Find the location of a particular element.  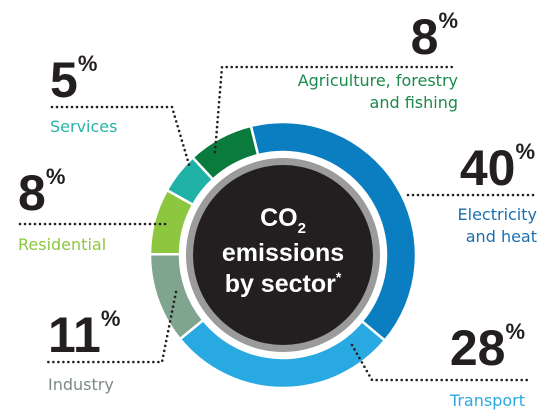

segment is located at coordinates (225, 153).